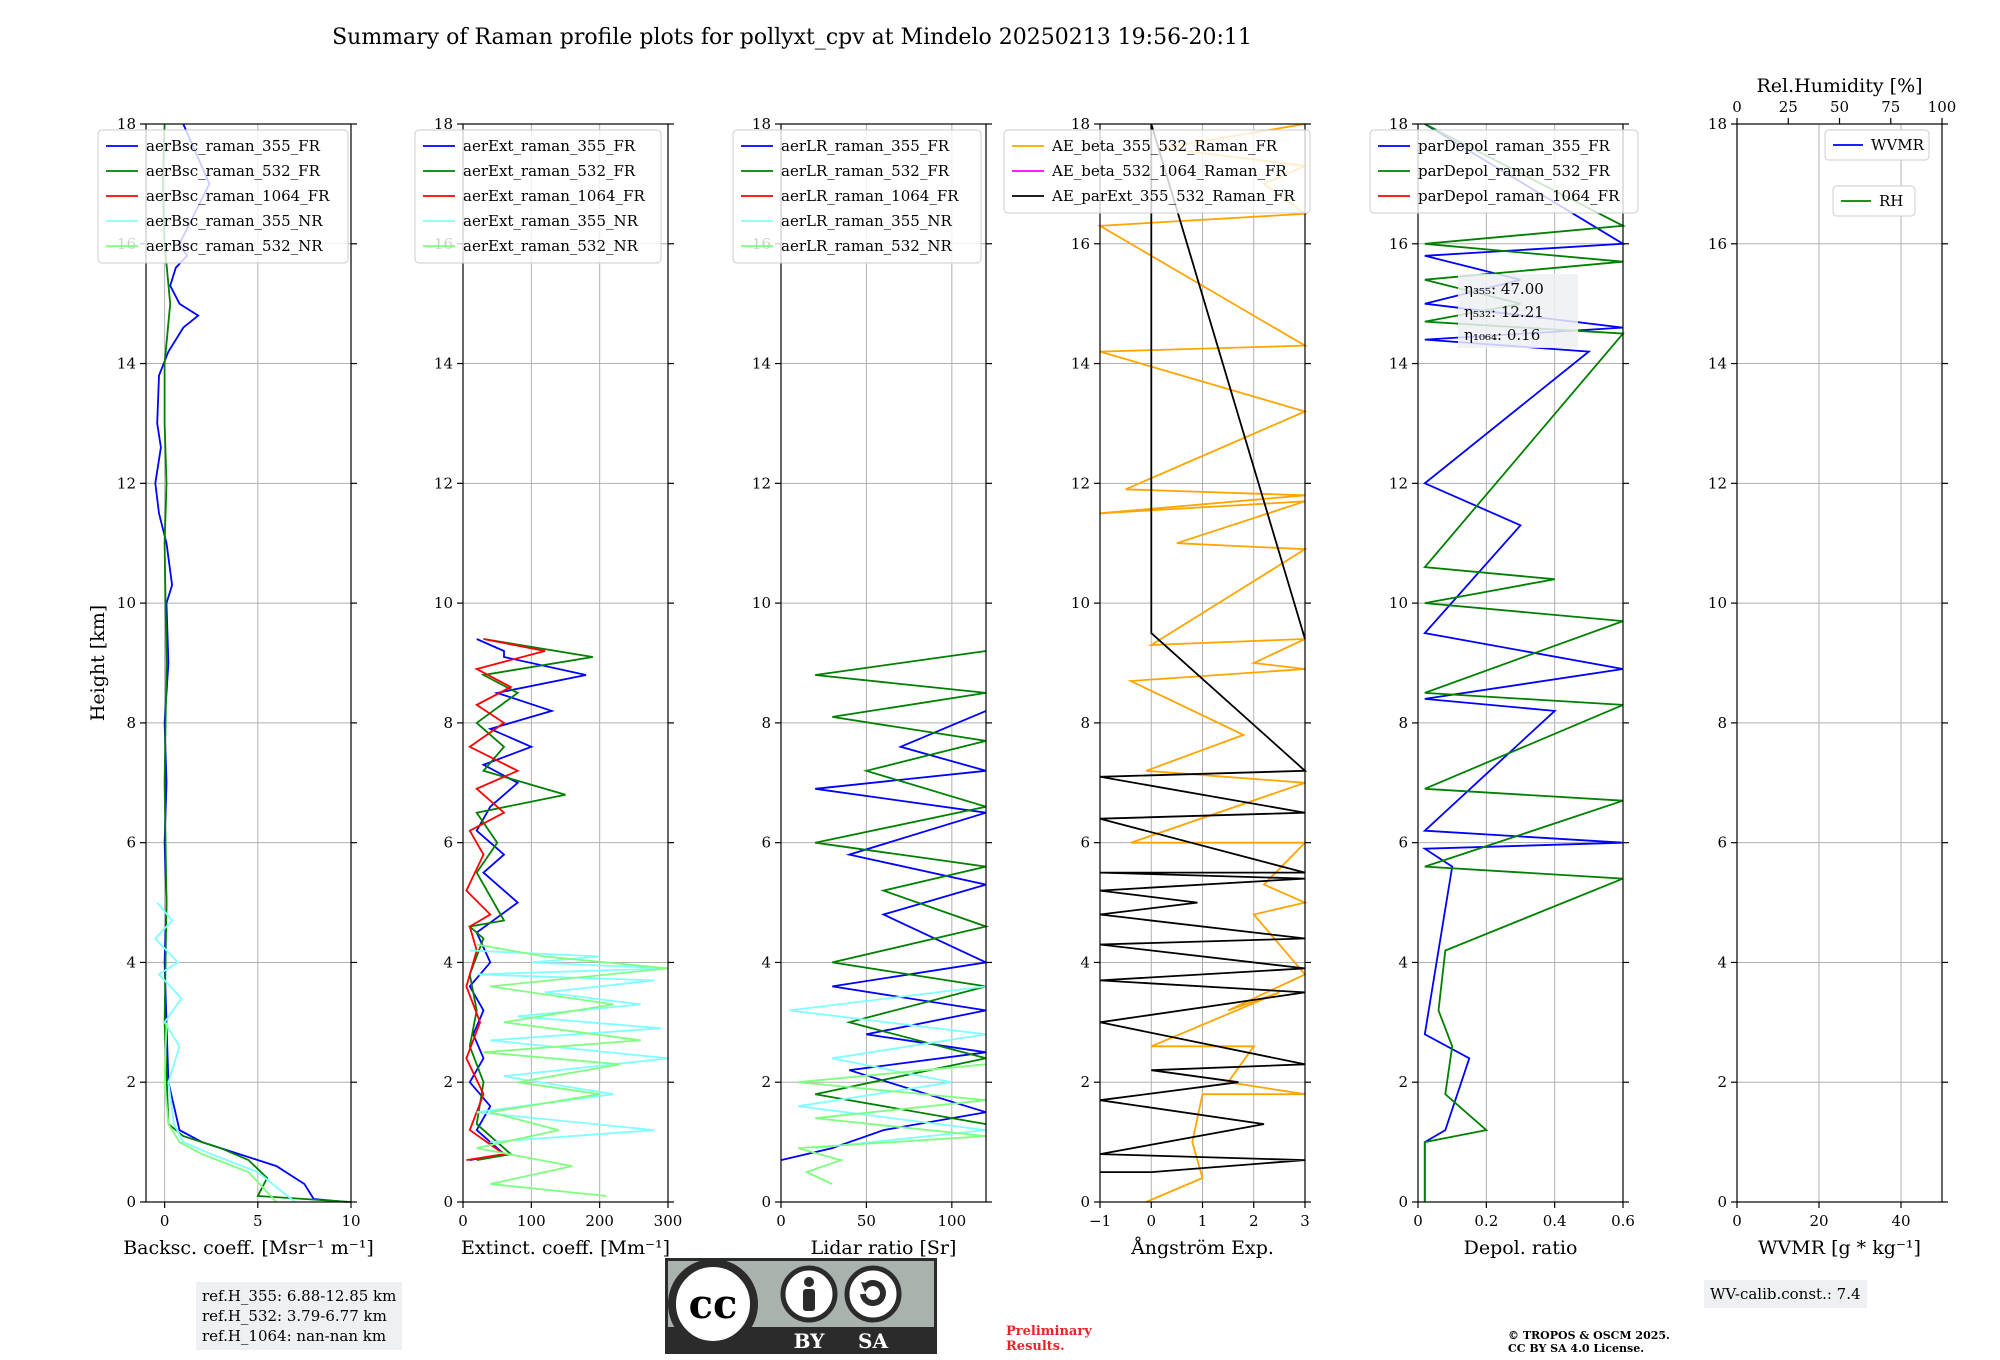  Describe the element at coordinates (294, 1316) in the screenshot. I see `ref-height-532: ref.H_532: 3.79-6.77 km` at that location.